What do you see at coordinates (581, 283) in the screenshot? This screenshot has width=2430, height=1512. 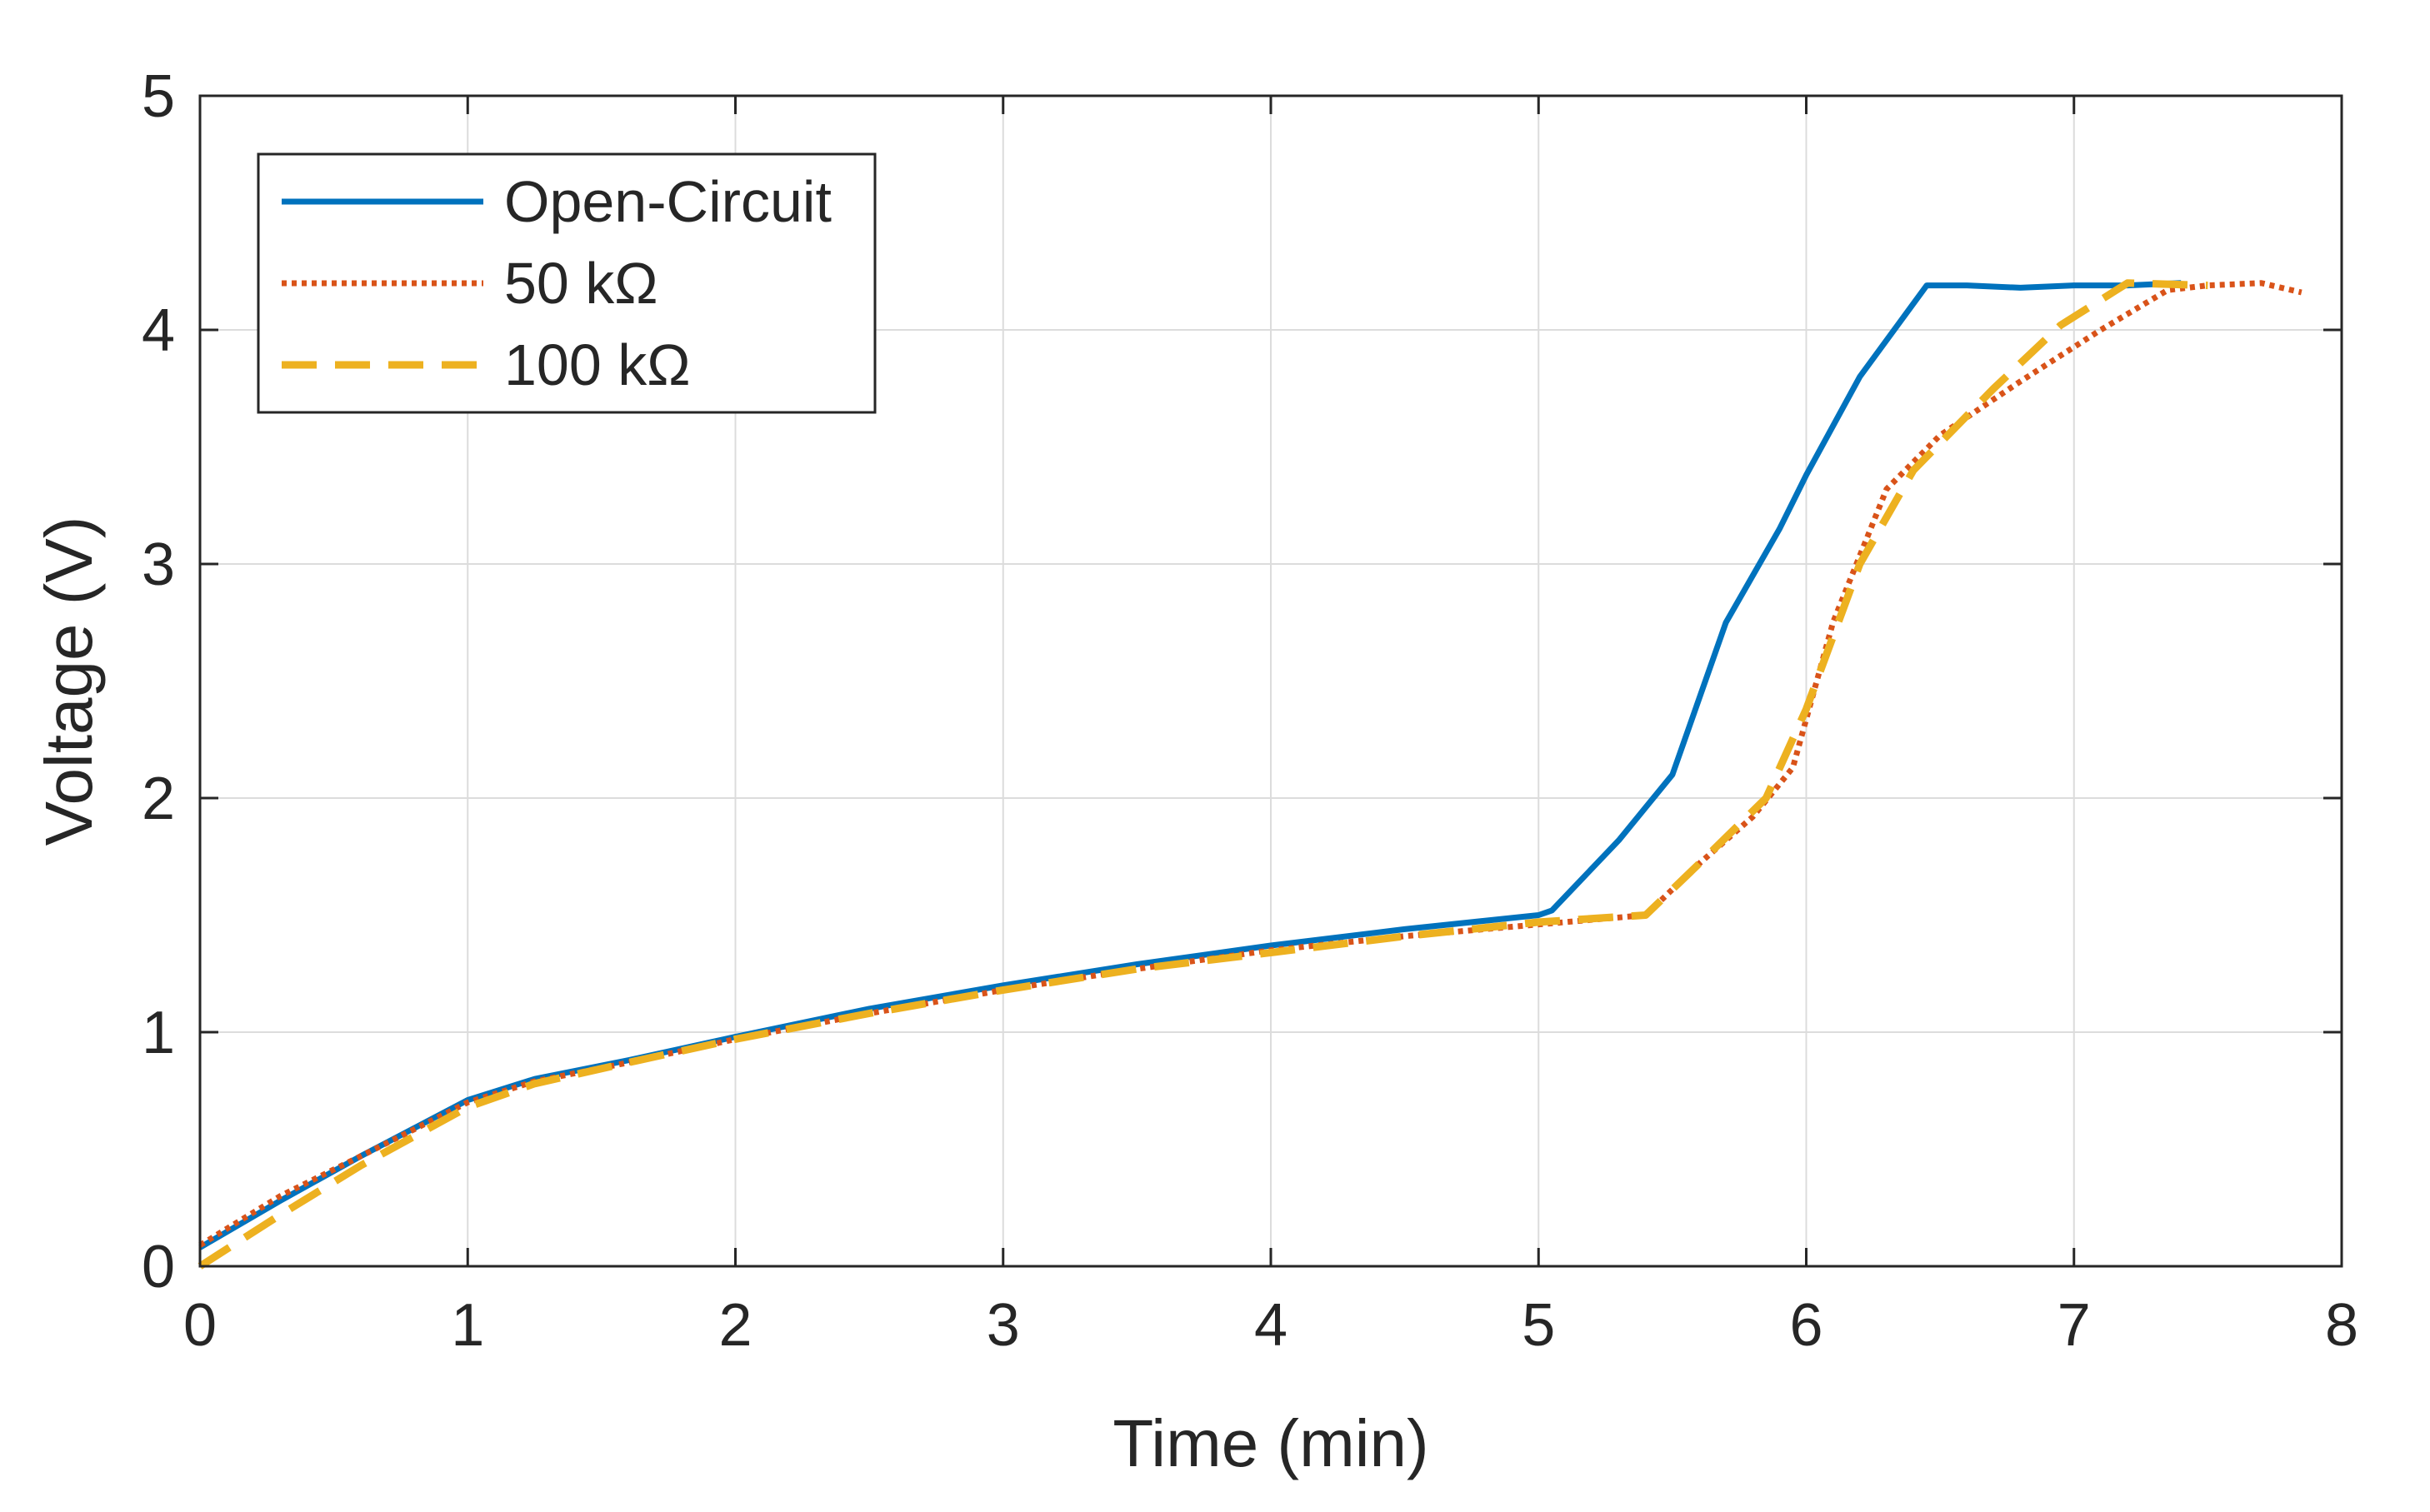 I see `legend-label-50k: 50 kΩ` at bounding box center [581, 283].